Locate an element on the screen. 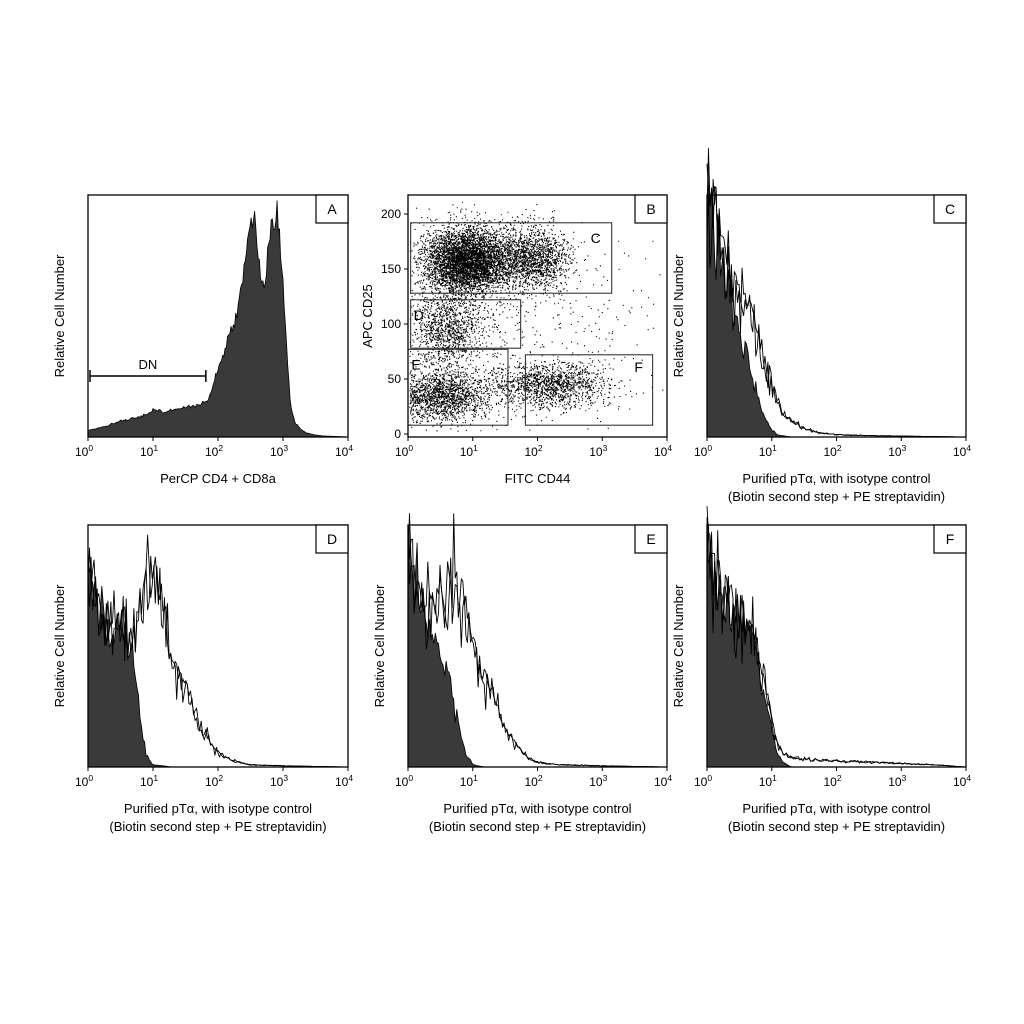 Image resolution: width=1024 pixels, height=1024 pixels. x-axis-label: PerCP CD4 + CD8a is located at coordinates (218, 478).